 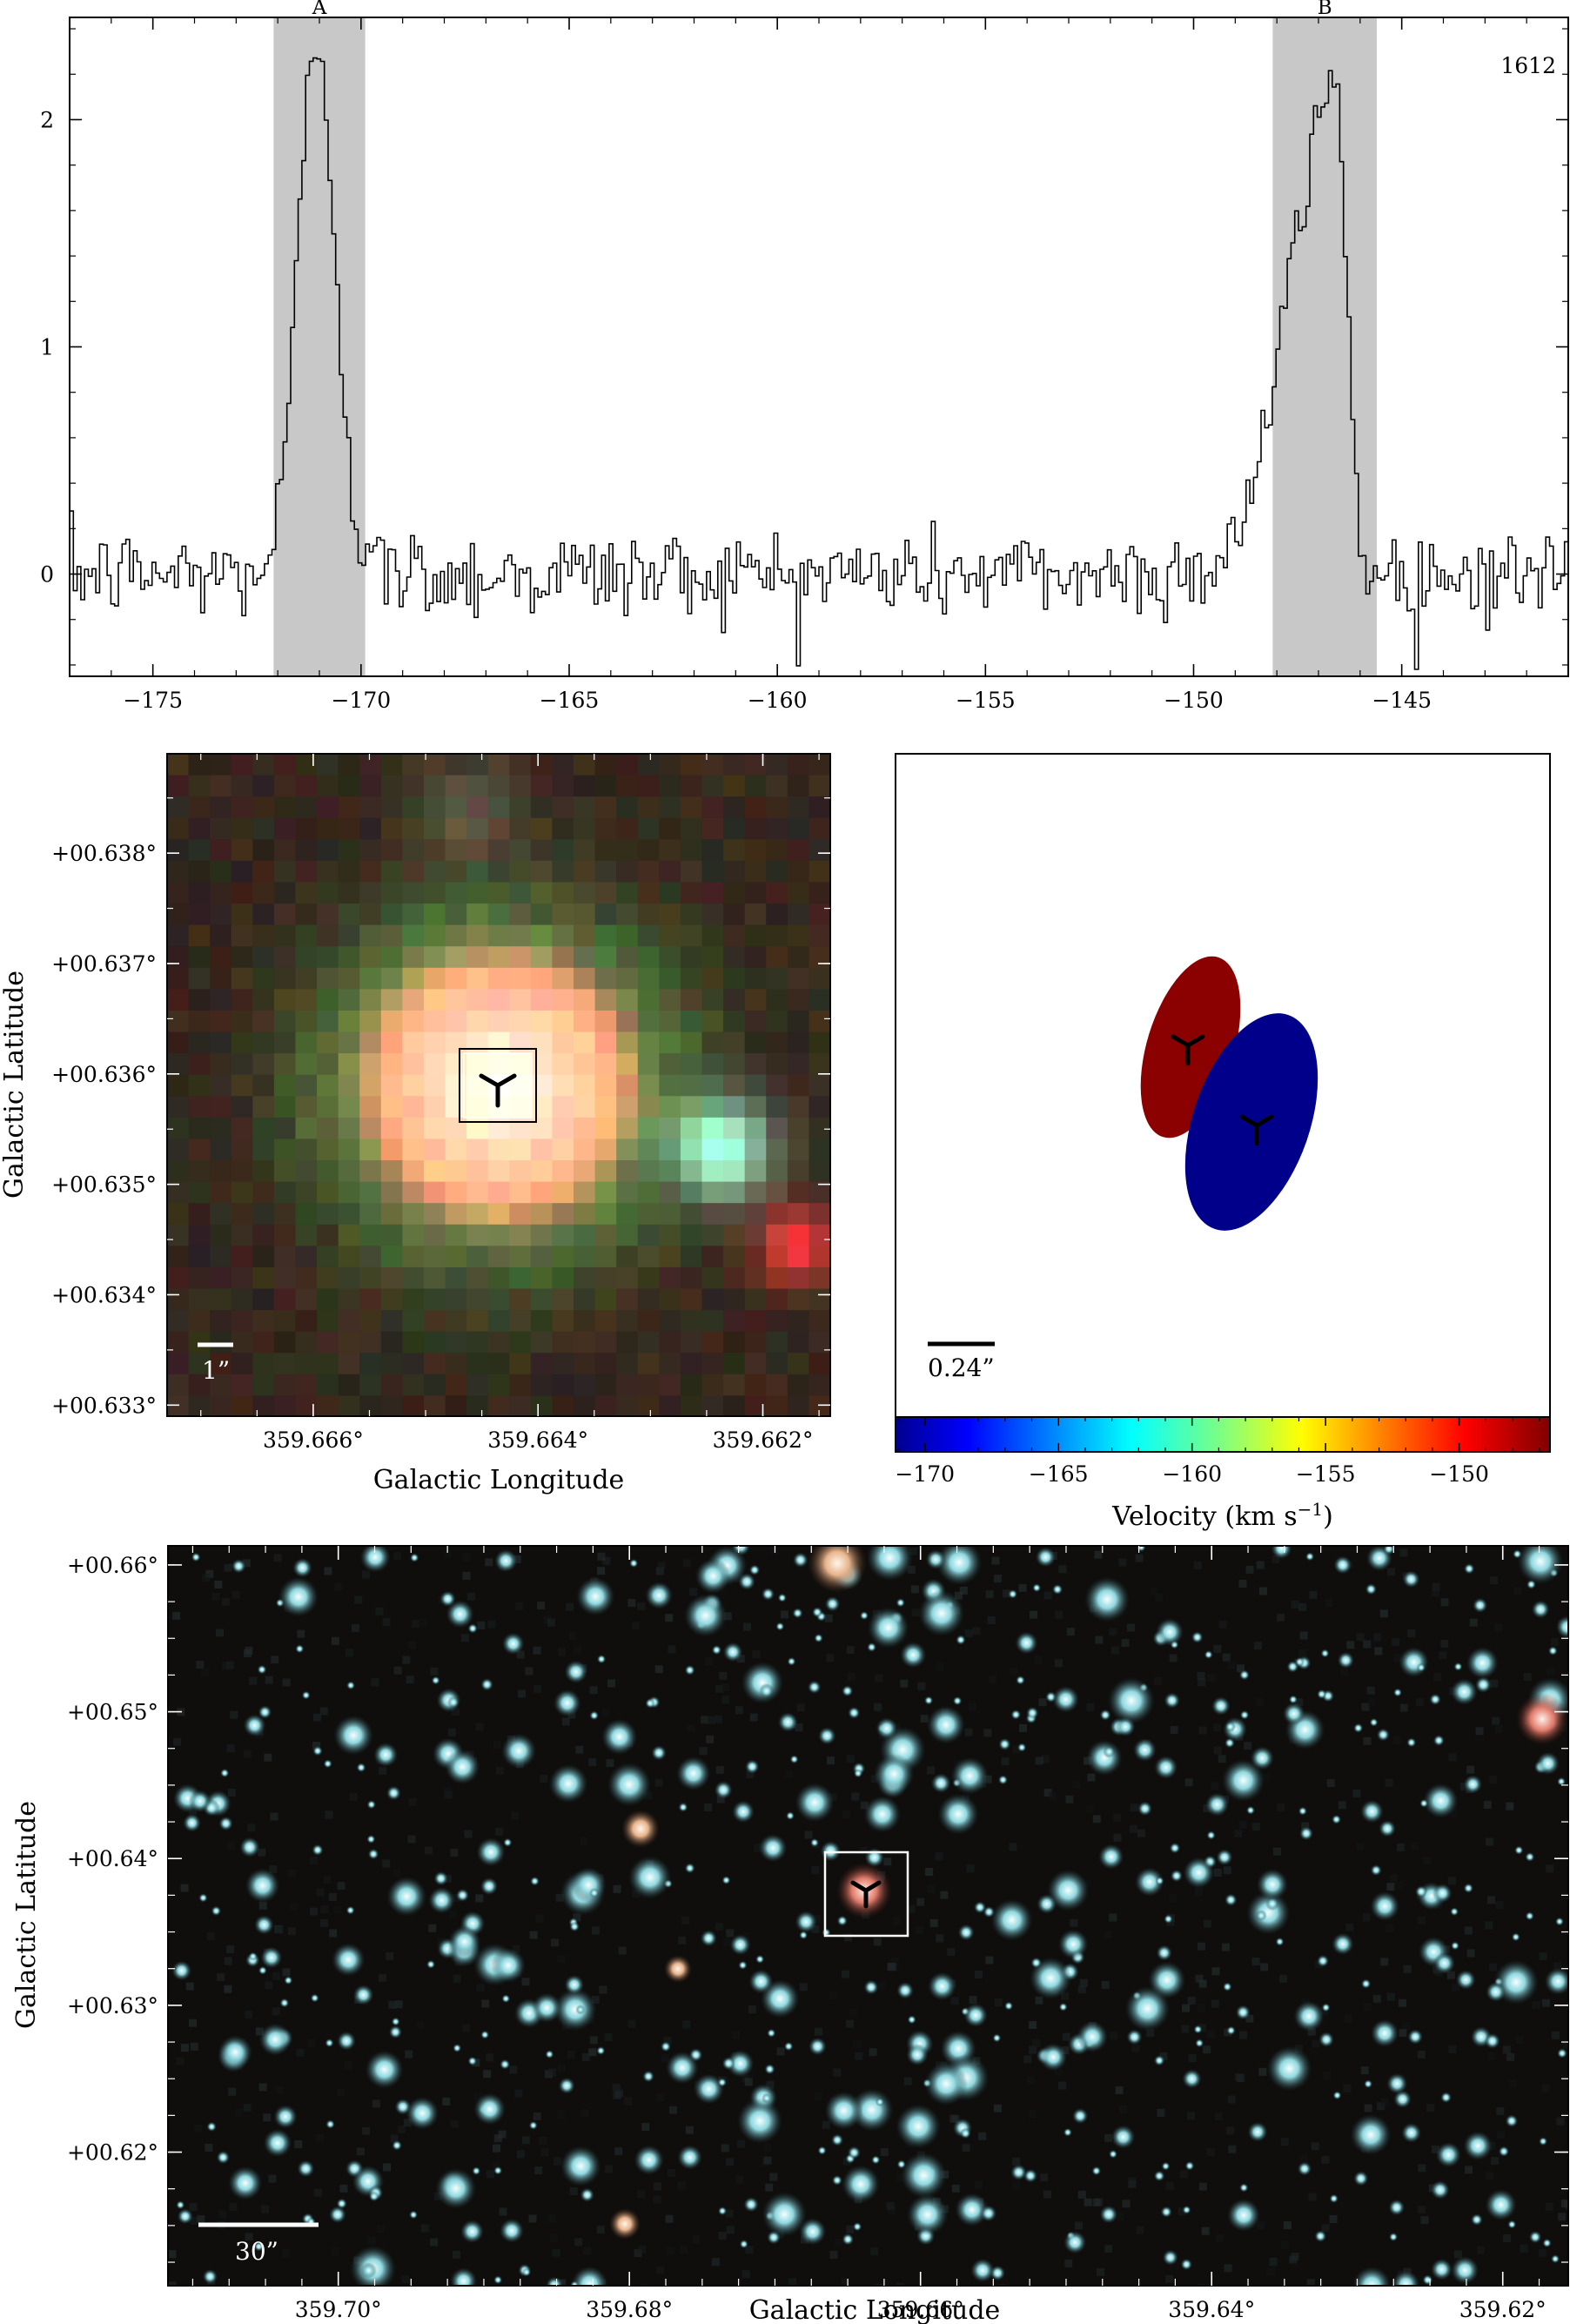 I want to click on wide-source-marker, so click(x=866, y=1894).